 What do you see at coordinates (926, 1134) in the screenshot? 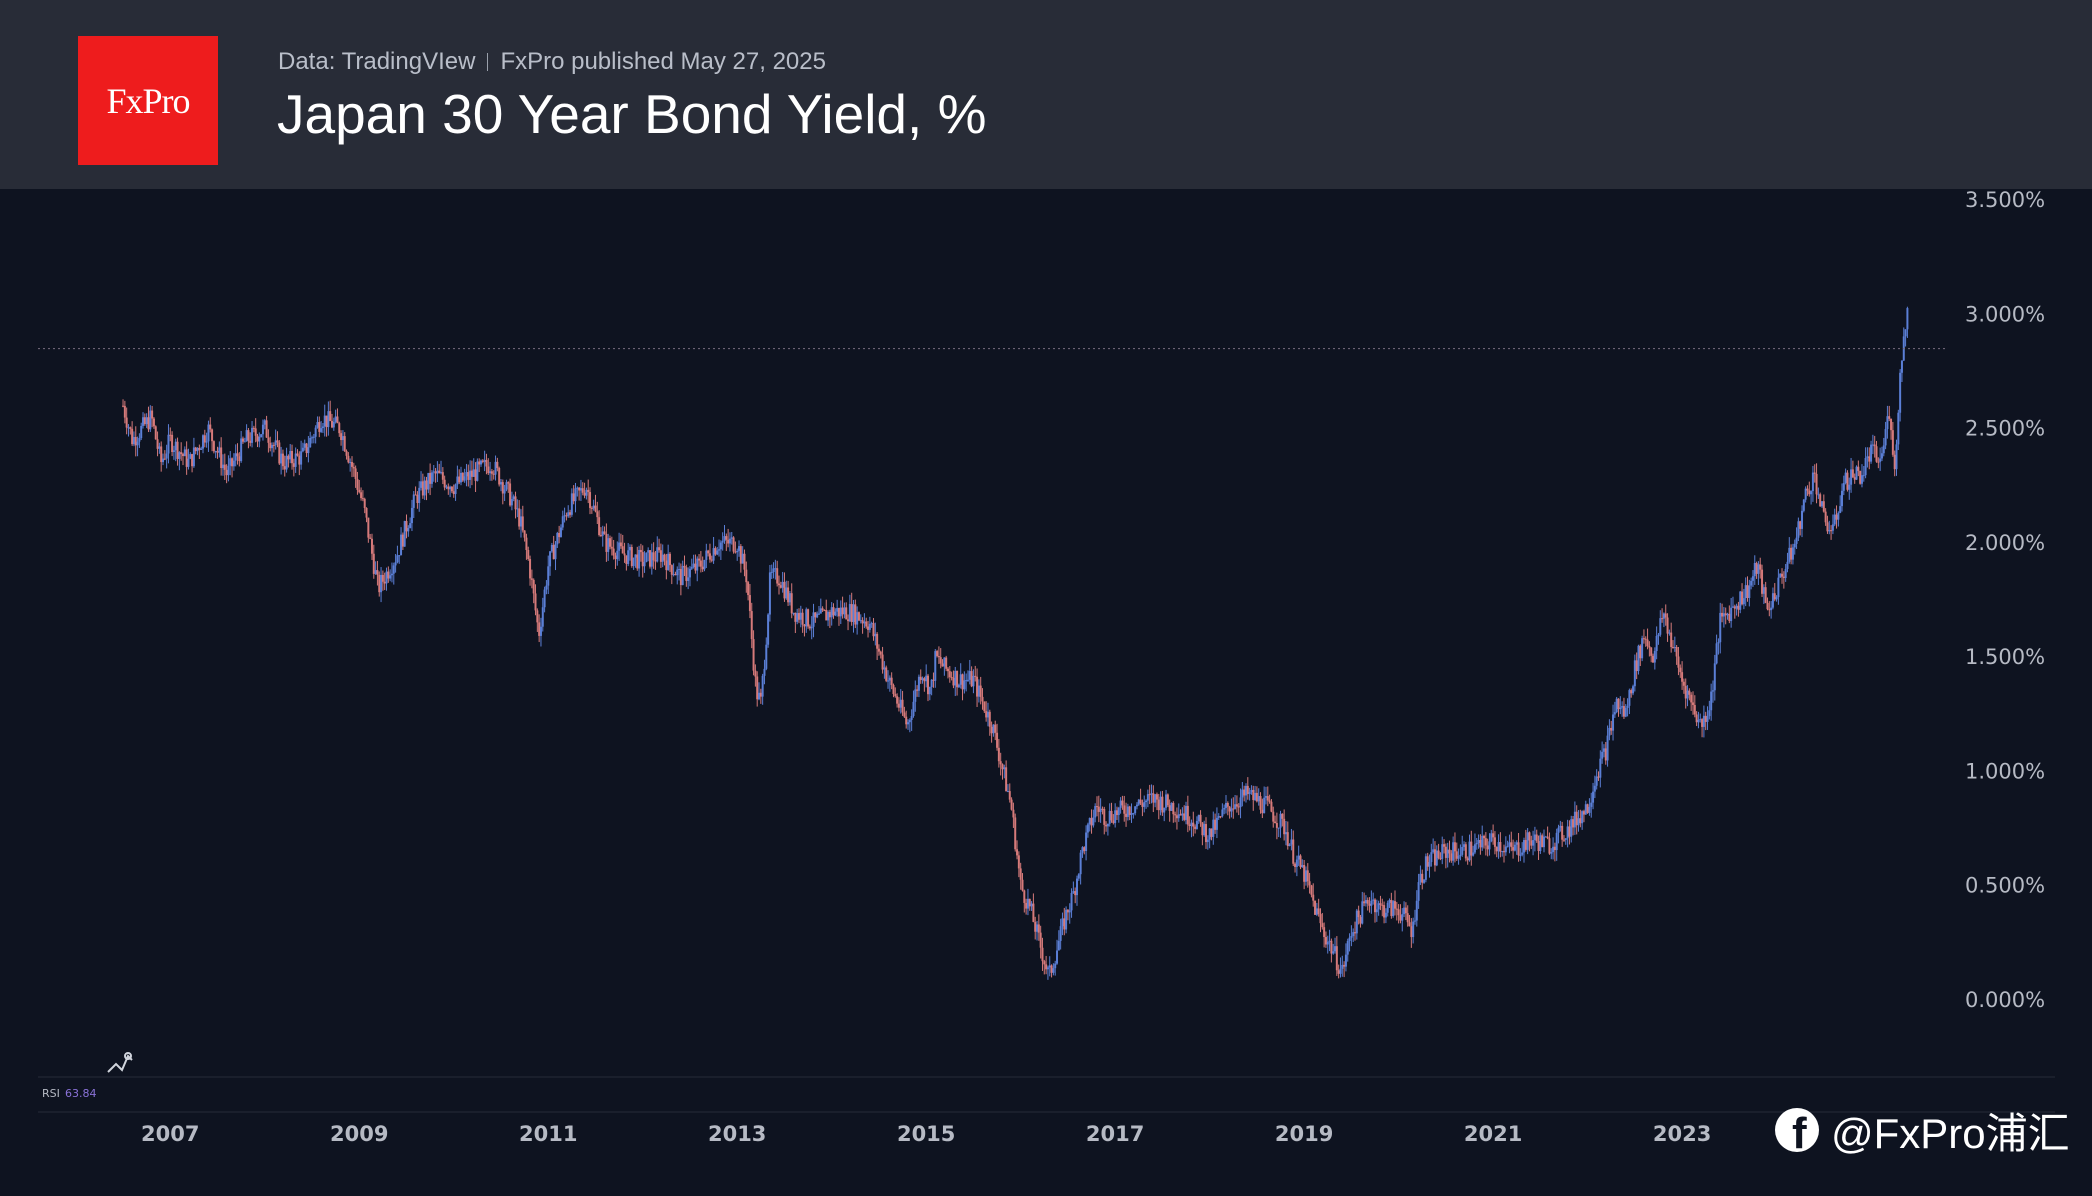
I see `x-axis: 2007 2009 2011 2013 2015 2017 2019 2021 2023` at bounding box center [926, 1134].